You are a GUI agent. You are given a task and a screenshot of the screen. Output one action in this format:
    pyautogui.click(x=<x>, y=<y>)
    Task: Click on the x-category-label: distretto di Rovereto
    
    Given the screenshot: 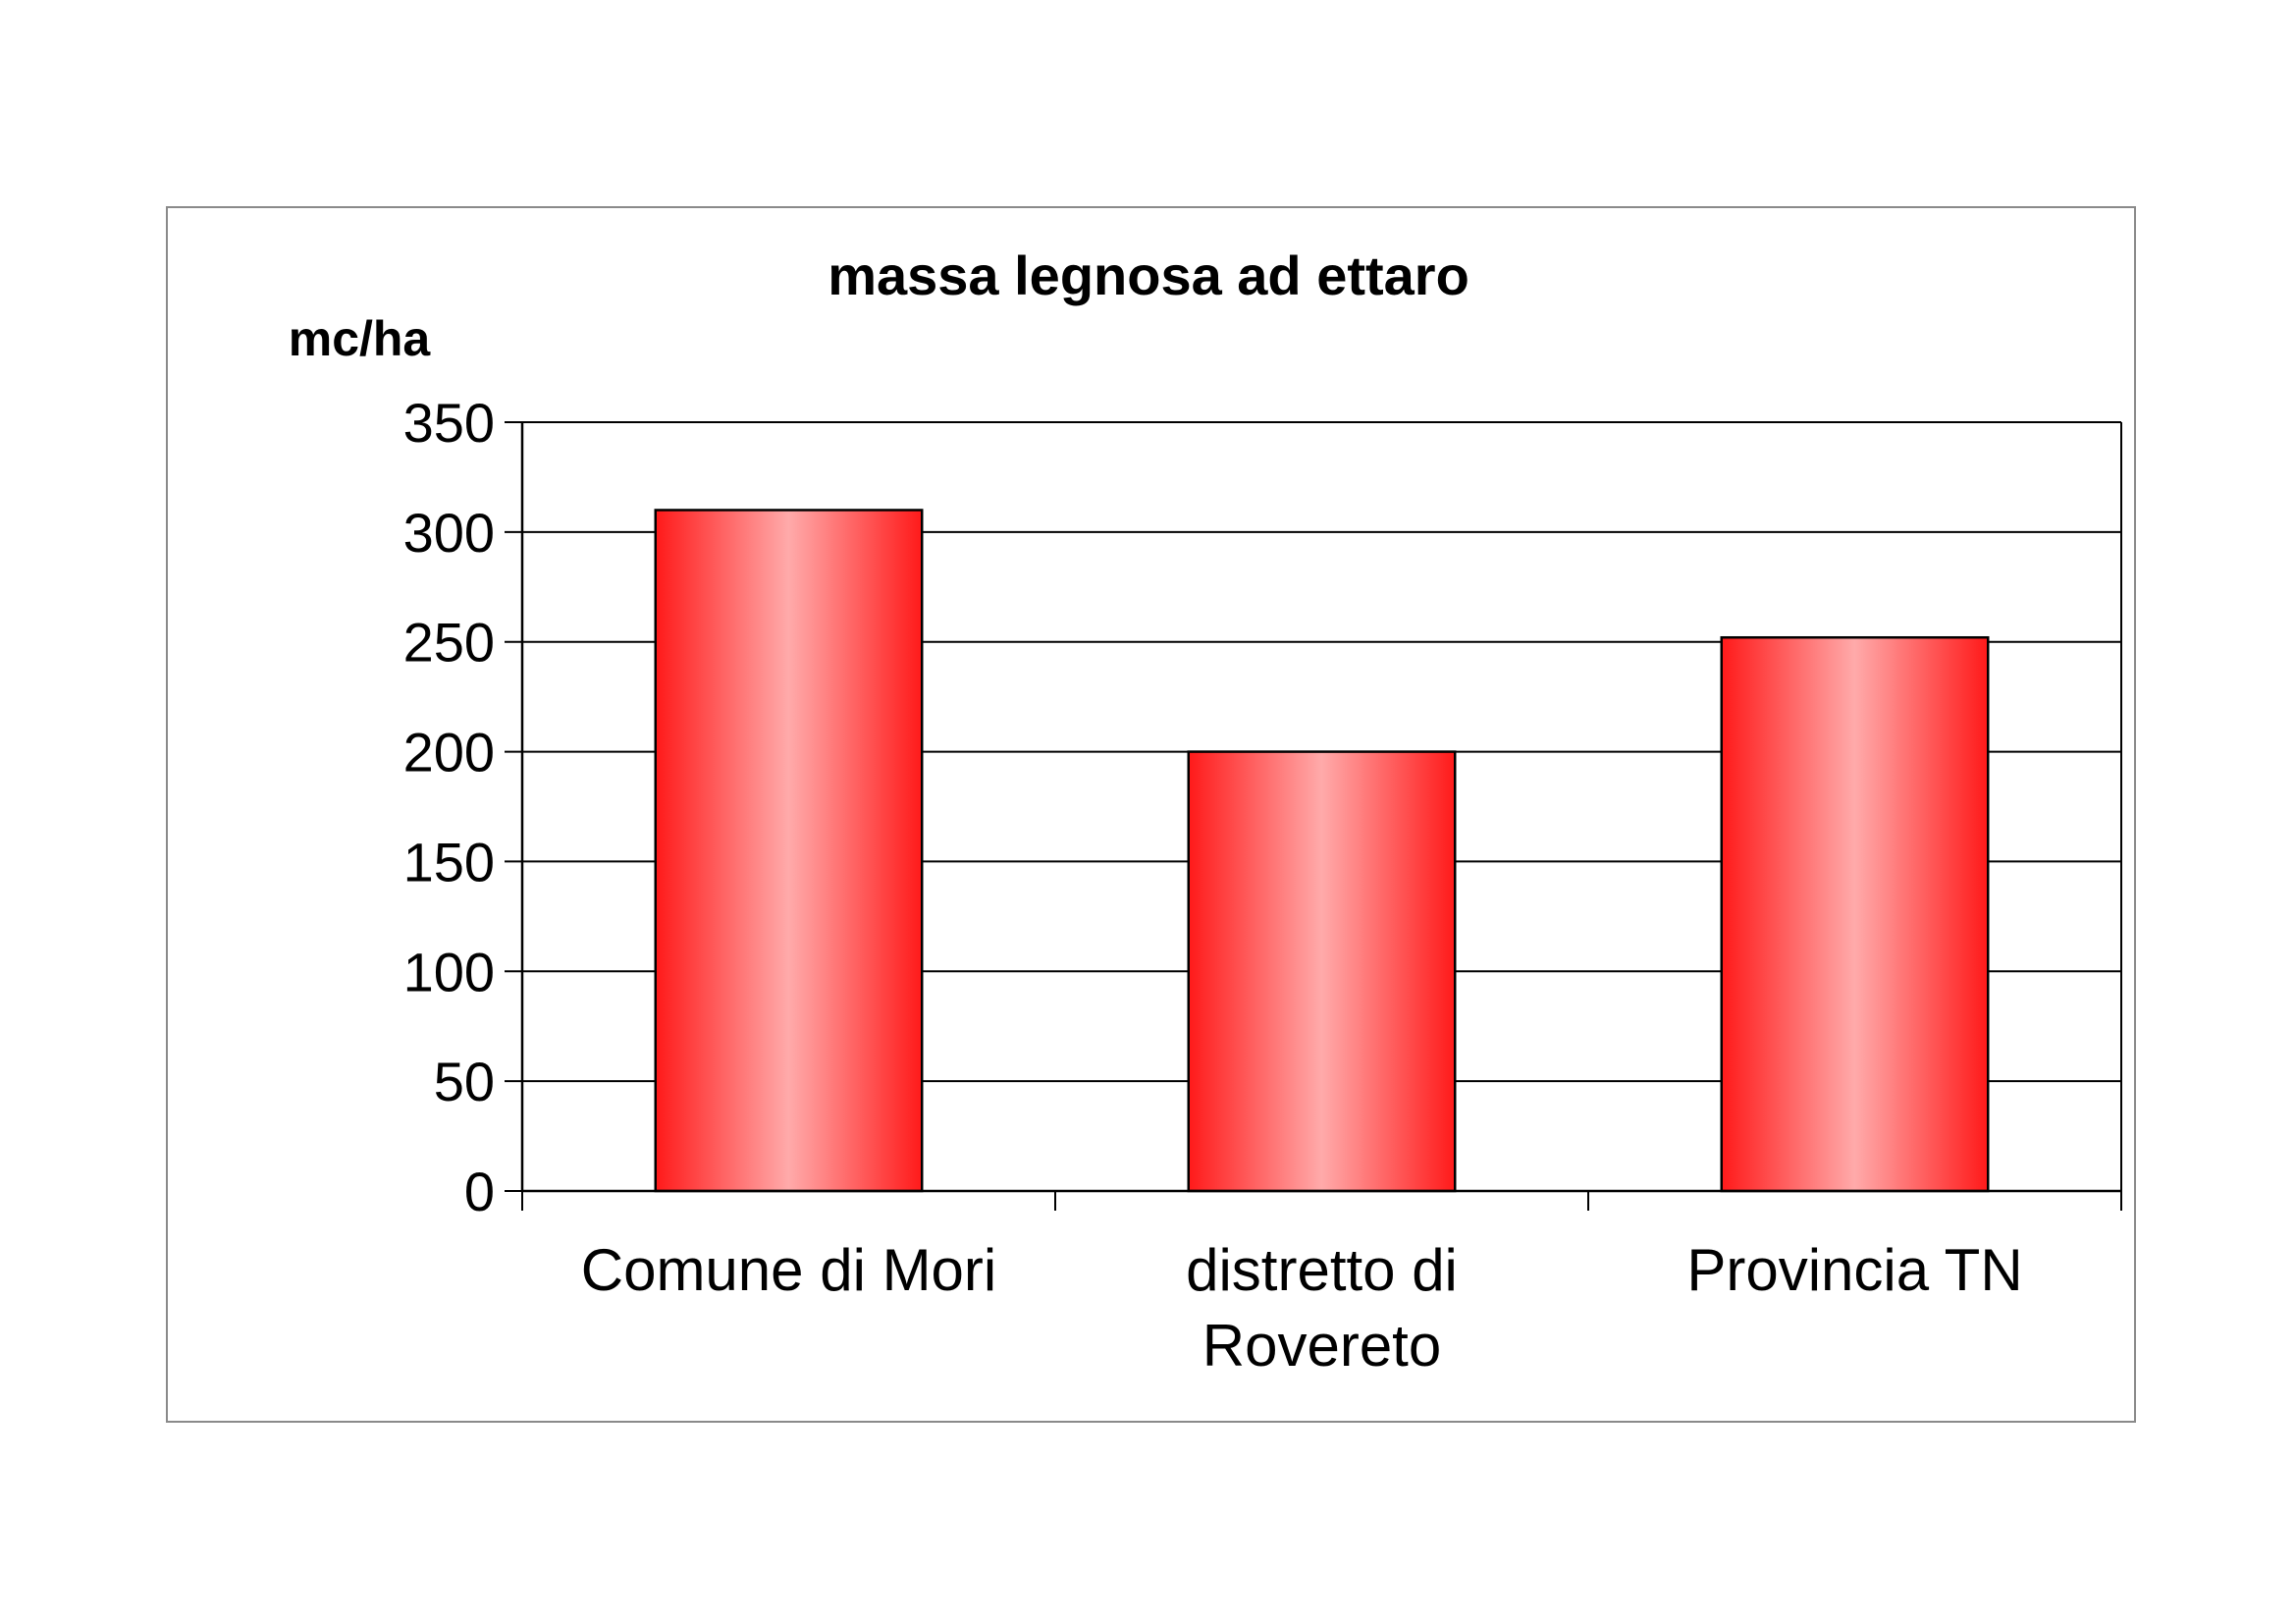 What is the action you would take?
    pyautogui.click(x=1322, y=1308)
    